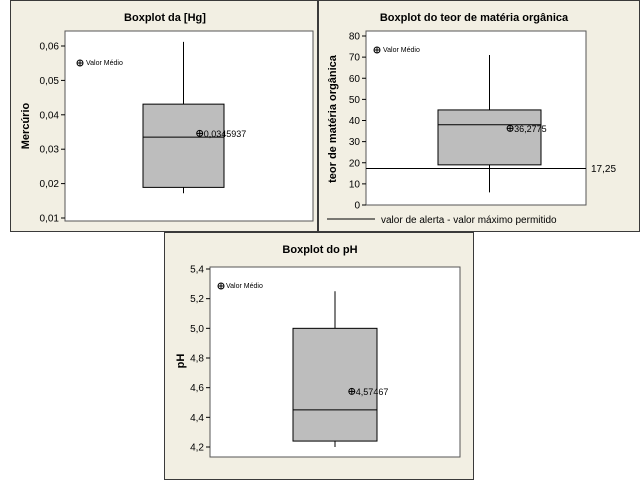  Describe the element at coordinates (197, 270) in the screenshot. I see `y-tick-label: 5,4` at that location.